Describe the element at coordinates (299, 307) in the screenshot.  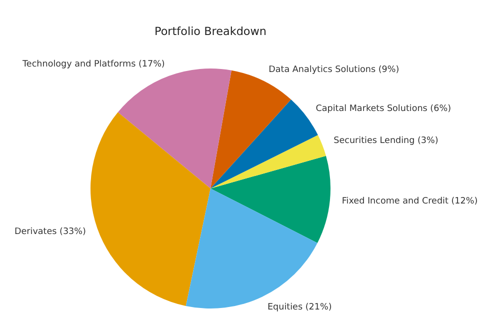
I see `slice-label: Equities (21%)` at that location.